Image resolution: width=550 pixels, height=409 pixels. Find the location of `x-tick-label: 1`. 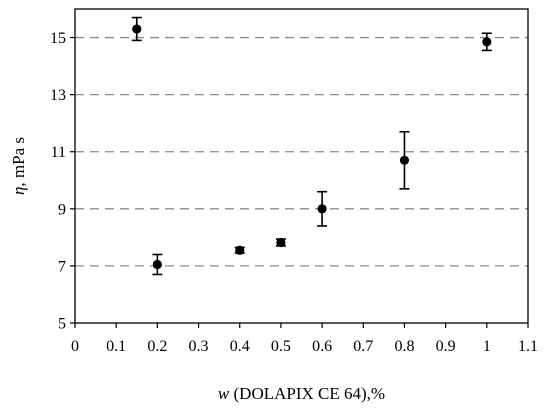

x-tick-label: 1 is located at coordinates (487, 346).